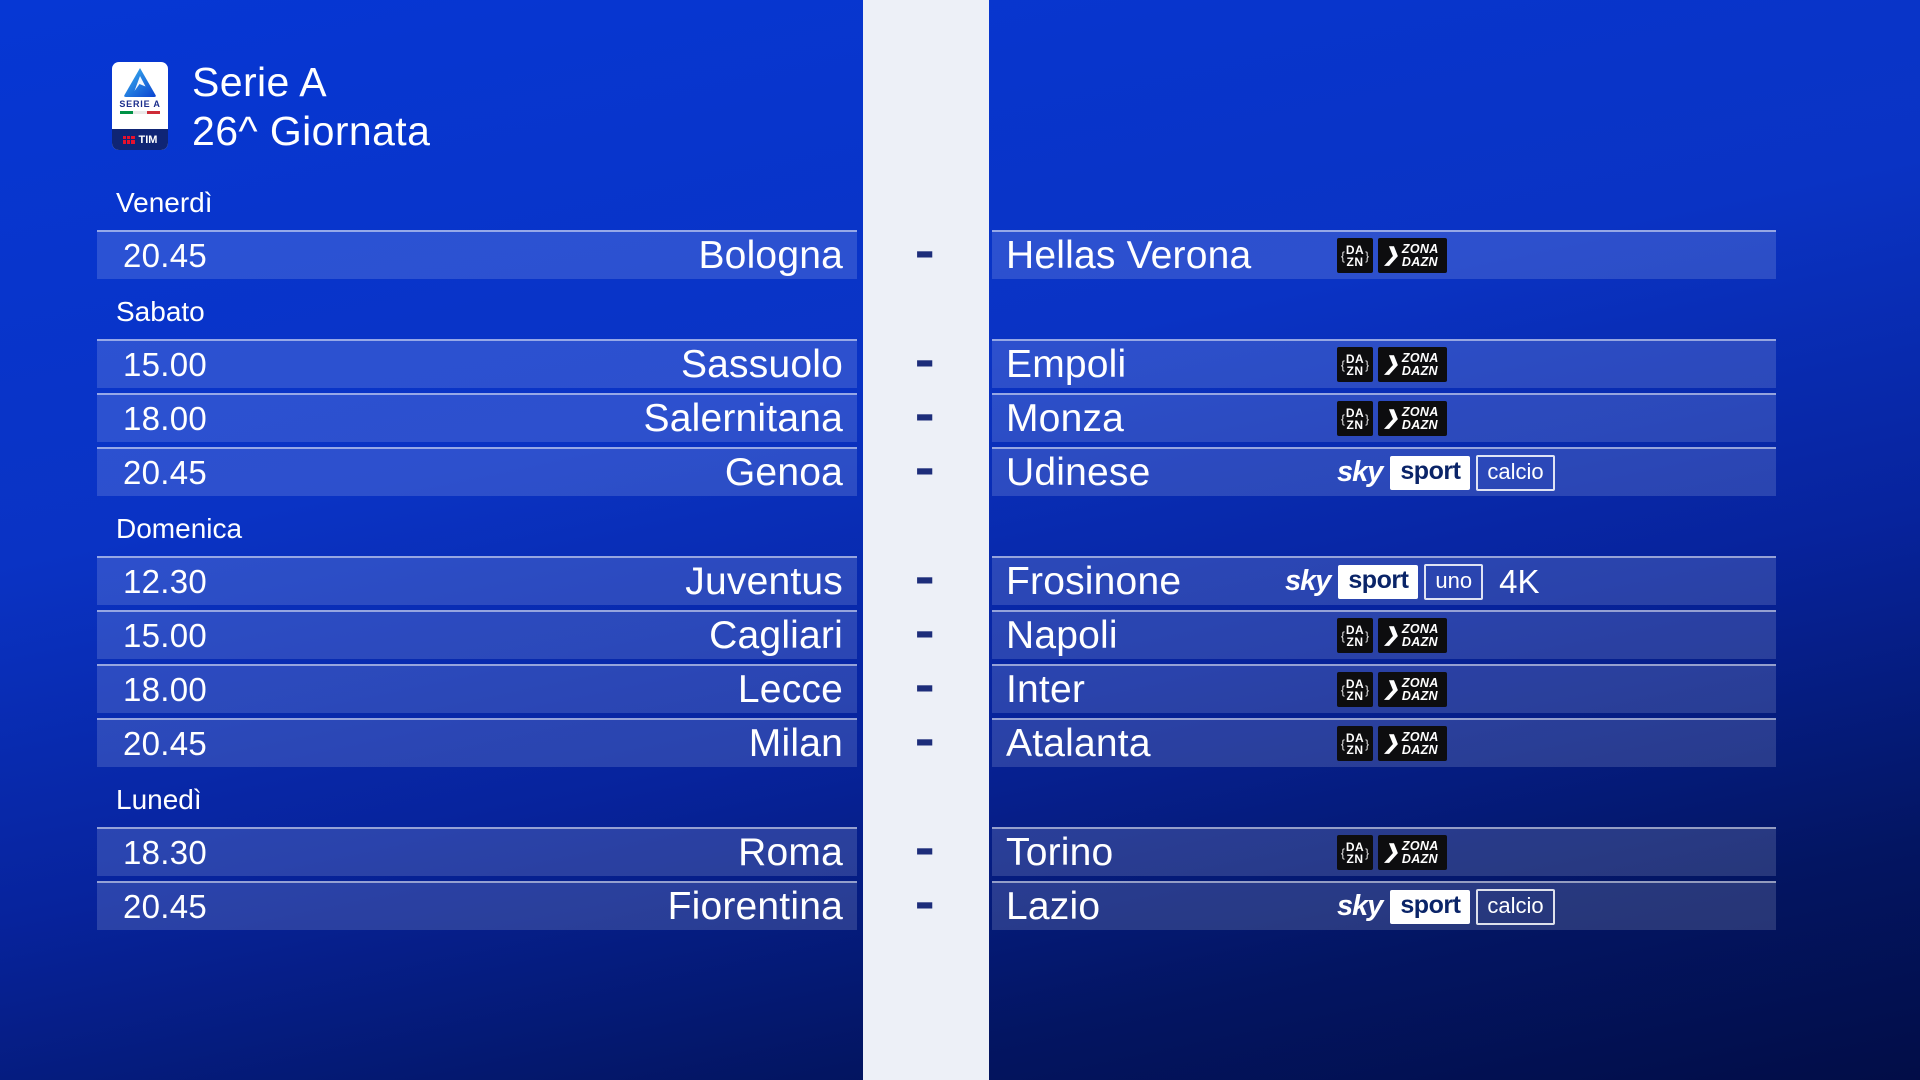 This screenshot has width=1920, height=1080. Describe the element at coordinates (140, 82) in the screenshot. I see `serie-a-mark-icon` at that location.